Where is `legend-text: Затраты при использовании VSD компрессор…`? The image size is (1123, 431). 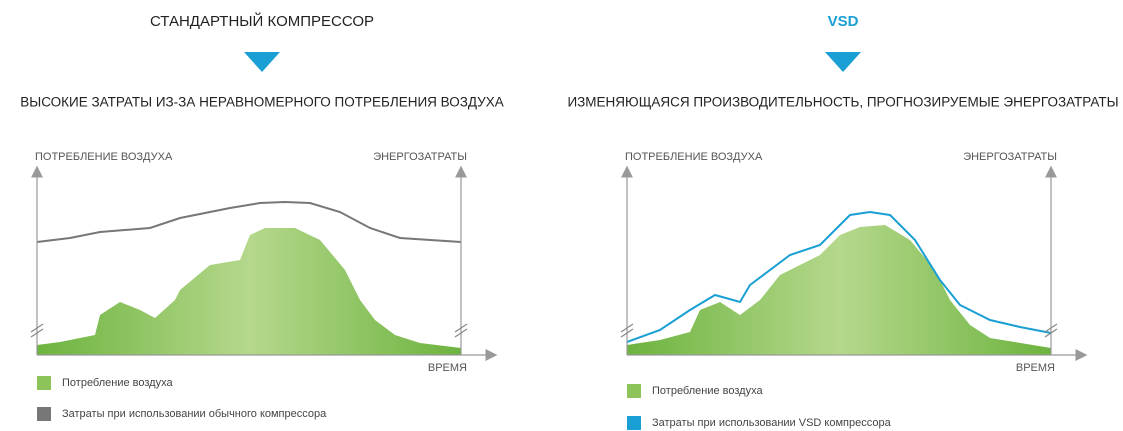 legend-text: Затраты при использовании VSD компрессор… is located at coordinates (772, 423).